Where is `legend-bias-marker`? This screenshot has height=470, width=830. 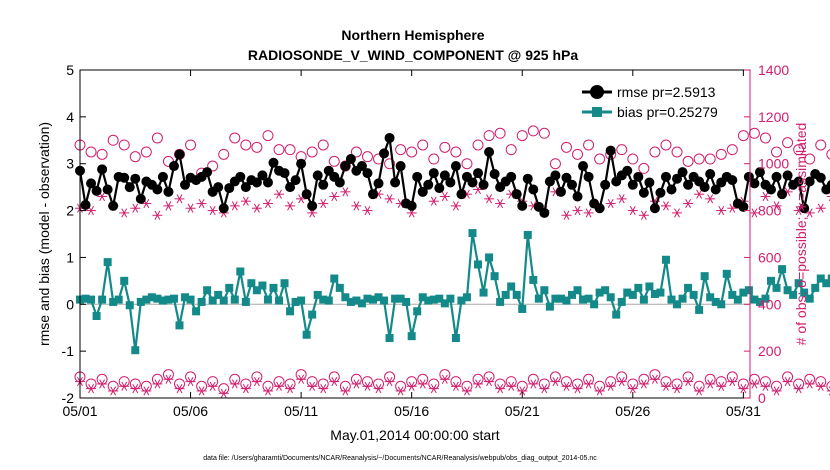
legend-bias-marker is located at coordinates (597, 112).